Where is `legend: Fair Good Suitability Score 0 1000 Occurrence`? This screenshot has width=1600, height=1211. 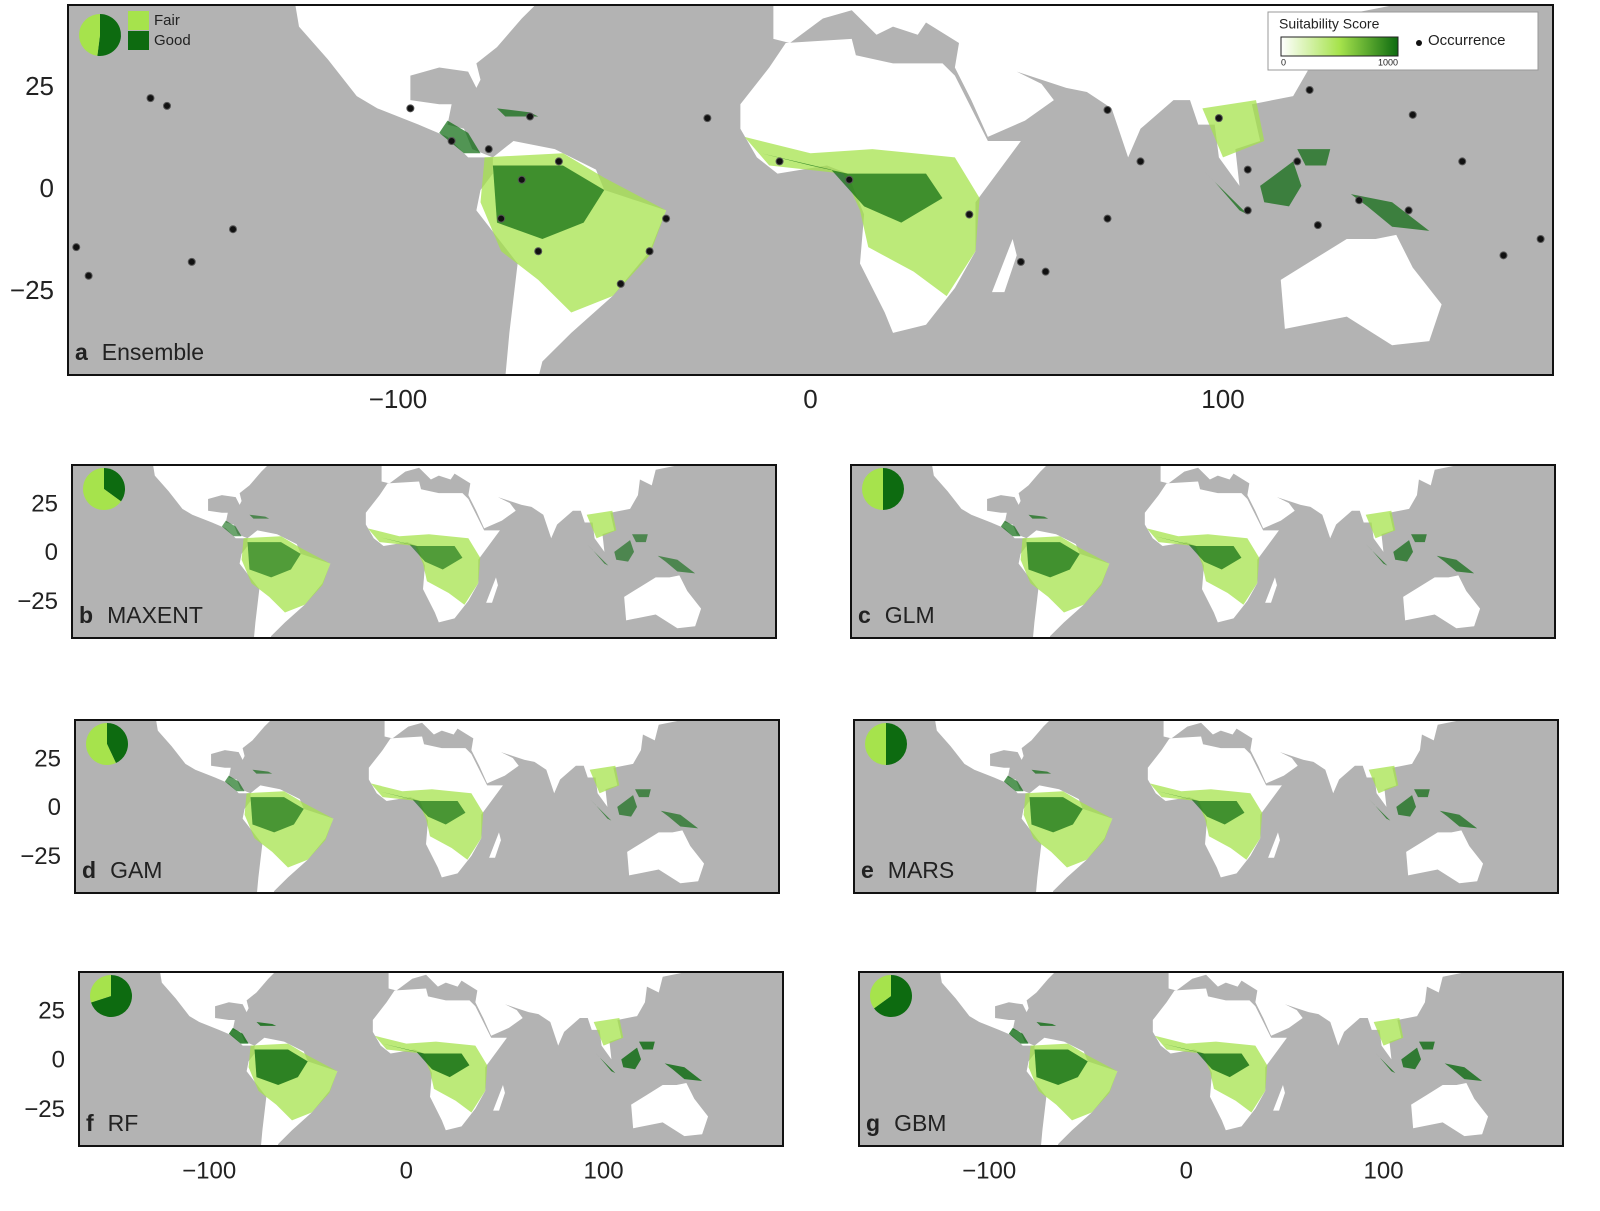
legend: Fair Good Suitability Score 0 1000 Occurrence is located at coordinates (833, 41).